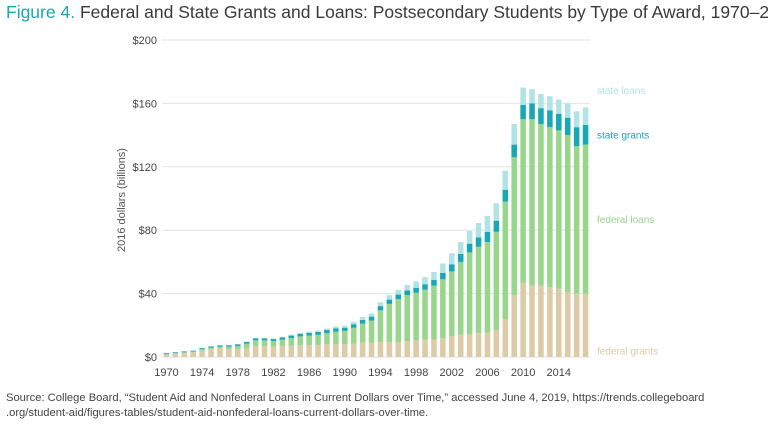 The width and height of the screenshot is (768, 425). Describe the element at coordinates (550, 103) in the screenshot. I see `bar-state-loans-2013` at that location.